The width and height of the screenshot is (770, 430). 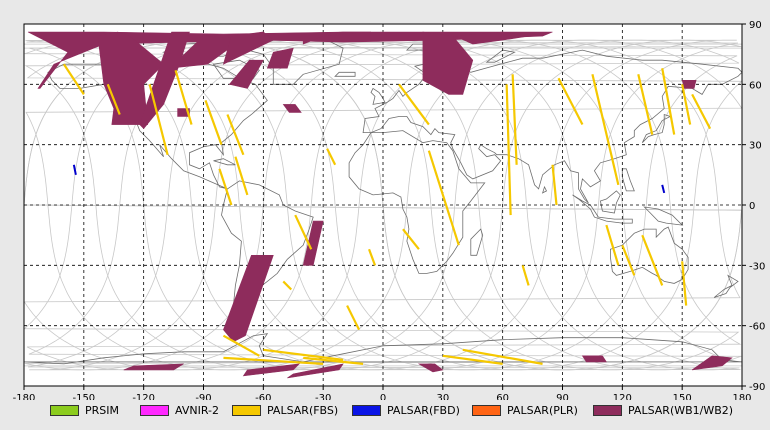 I want to click on longitude-ticks: -180 -150 -120 -90 -60 -30 0 30 60 90 120 150 180, so click(x=382, y=393).